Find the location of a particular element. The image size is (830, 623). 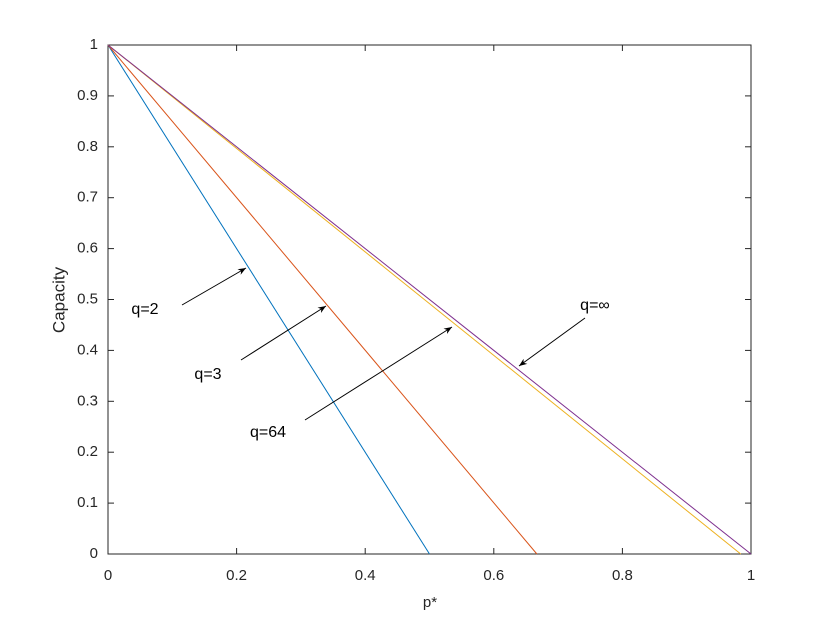

x-tick-label: 0.8 is located at coordinates (622, 575).